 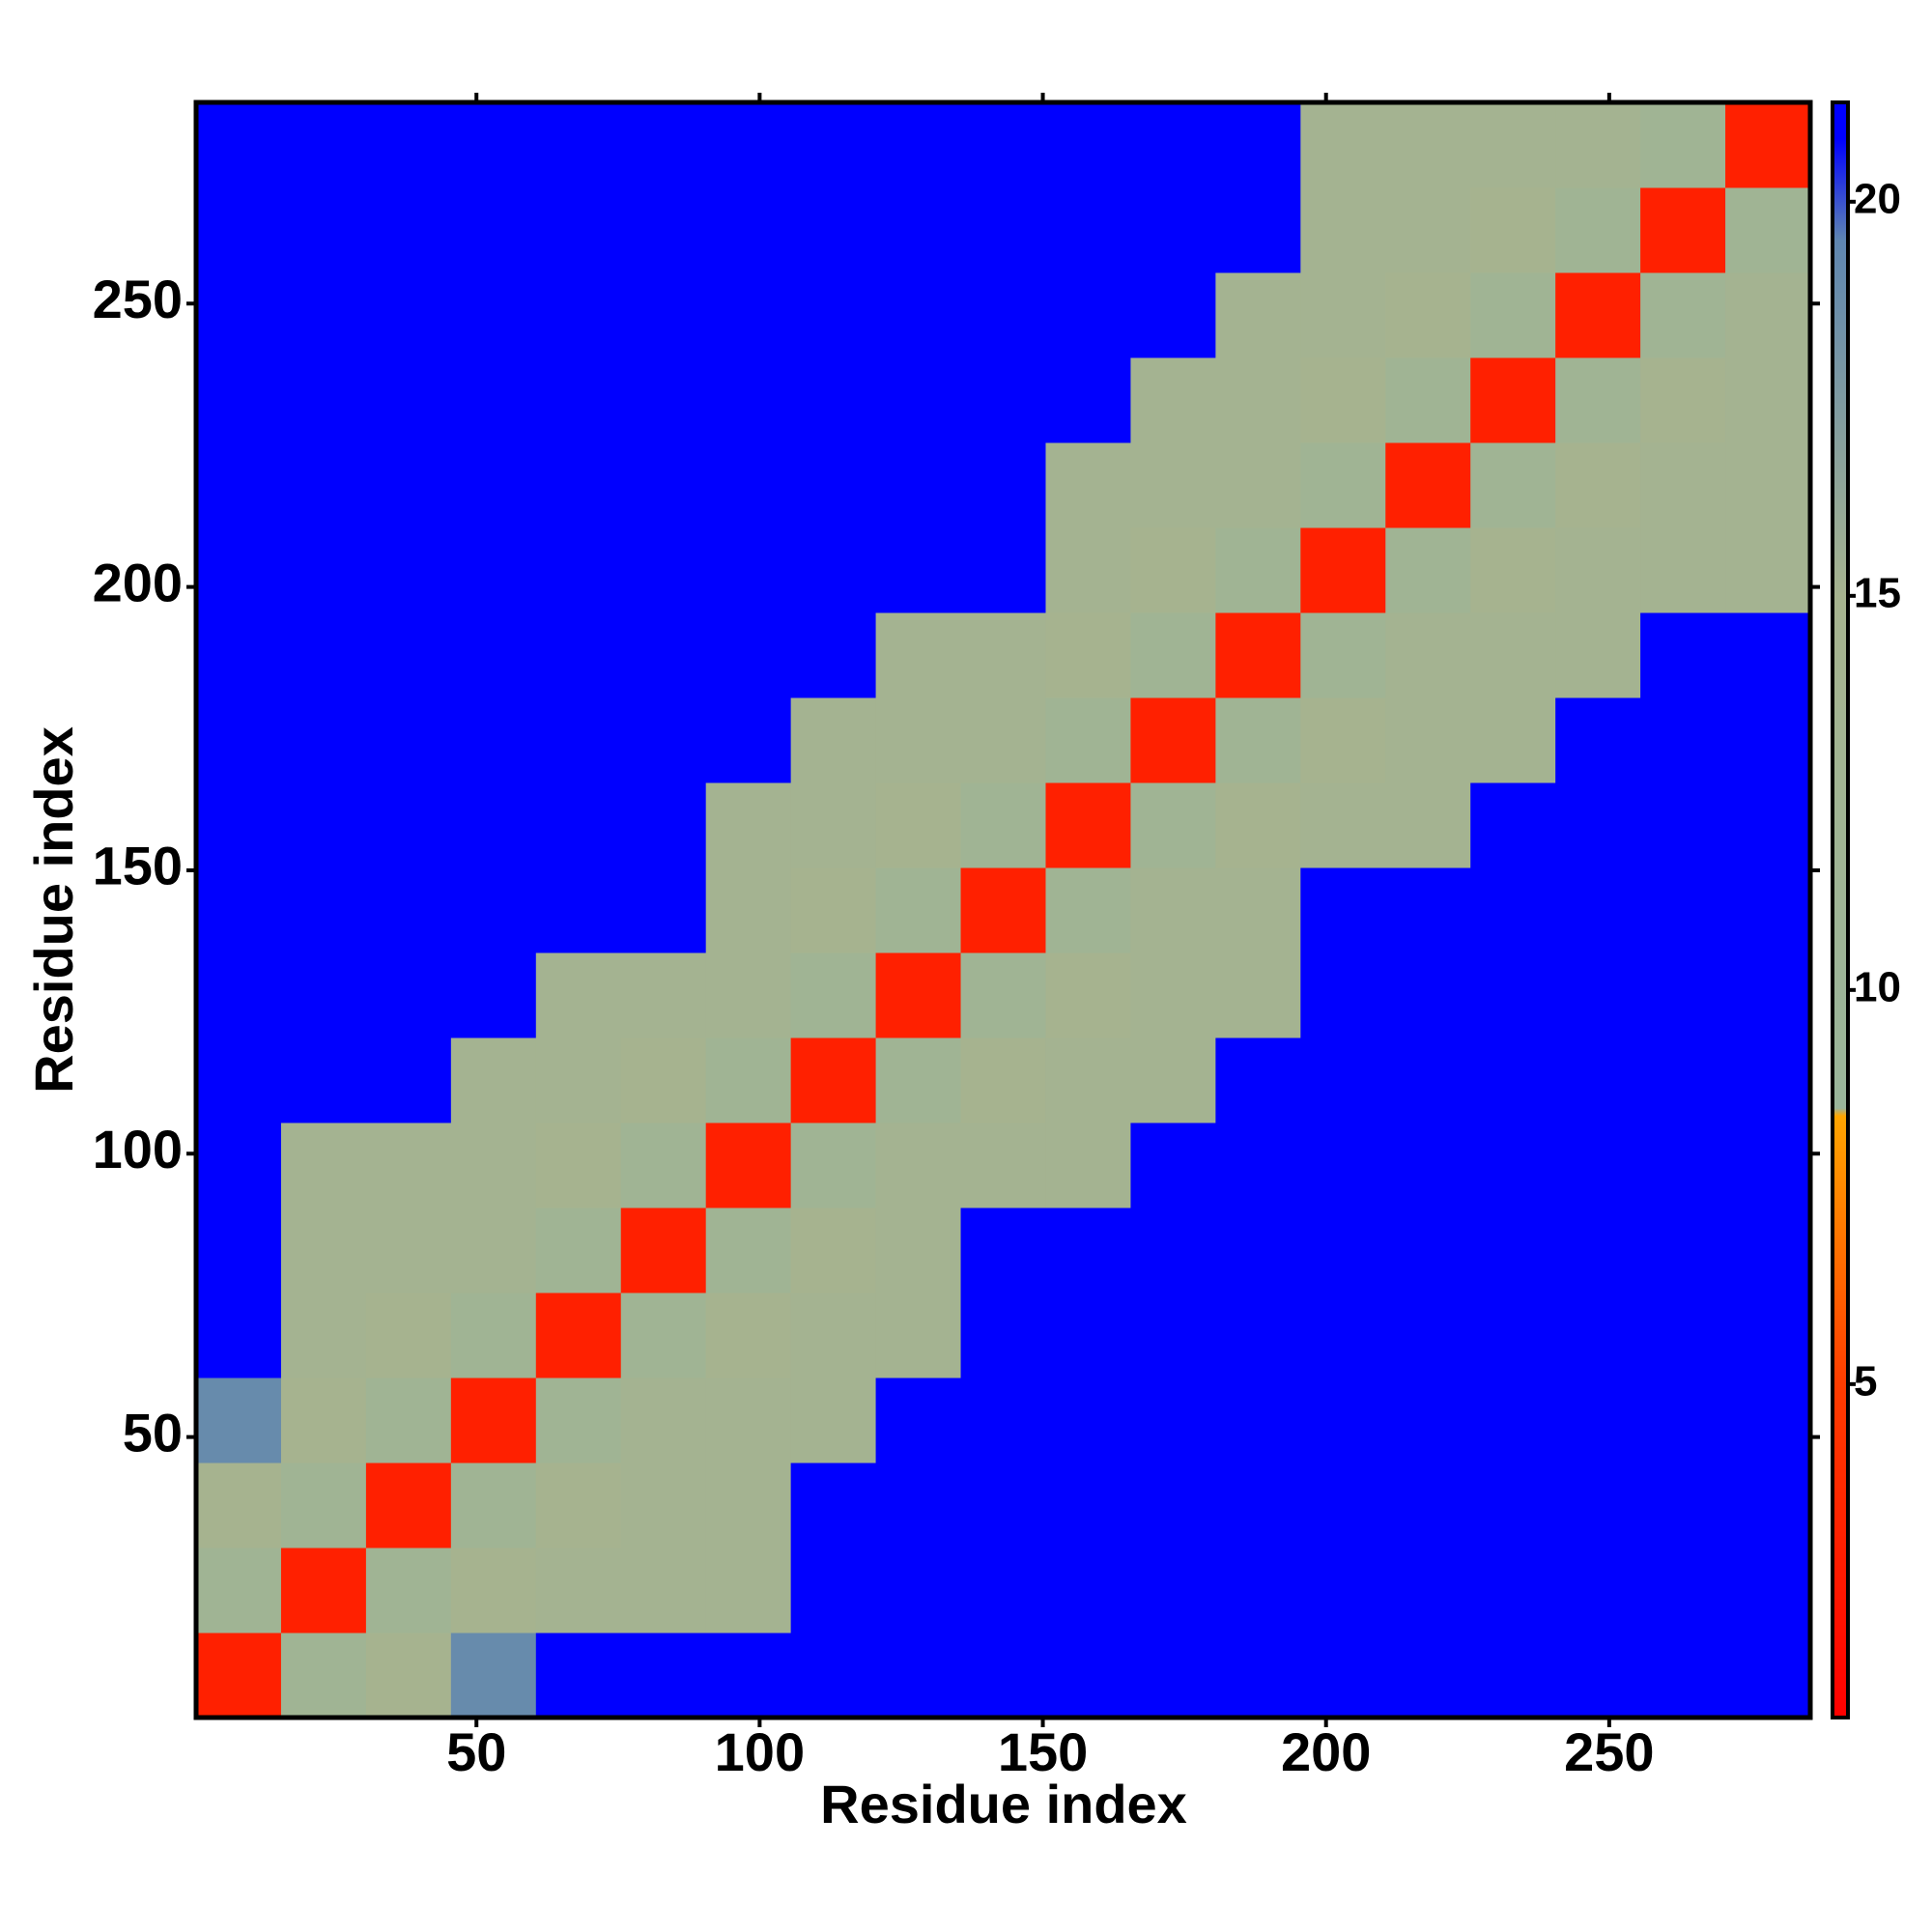 What do you see at coordinates (1609, 1751) in the screenshot?
I see `x-tick-label: 250` at bounding box center [1609, 1751].